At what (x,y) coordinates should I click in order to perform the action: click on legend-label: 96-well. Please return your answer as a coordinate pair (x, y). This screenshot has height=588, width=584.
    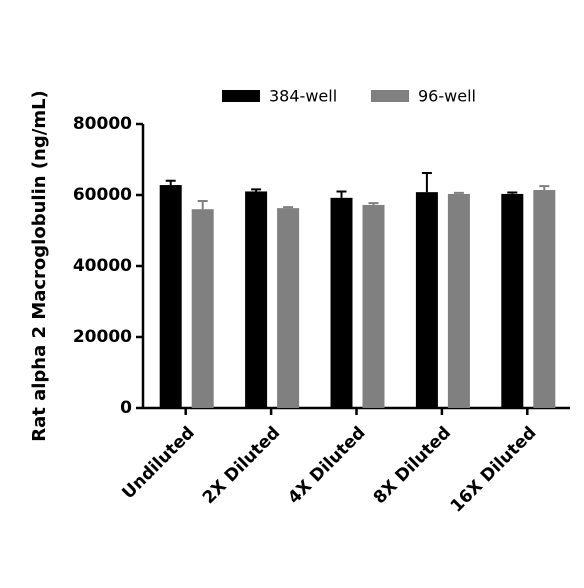
    Looking at the image, I should click on (447, 96).